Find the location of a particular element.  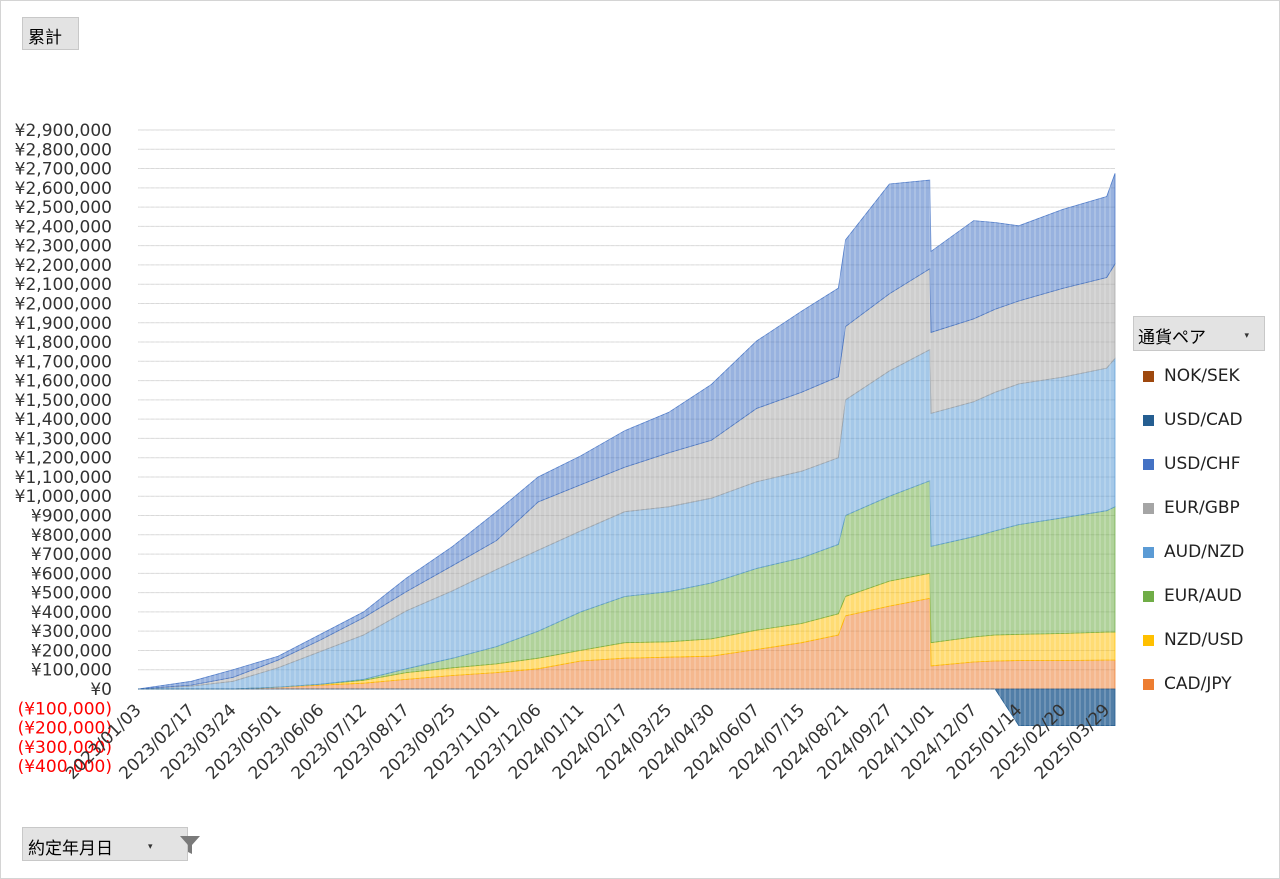

y-tick-label: ¥2,000,000 is located at coordinates (63, 304).